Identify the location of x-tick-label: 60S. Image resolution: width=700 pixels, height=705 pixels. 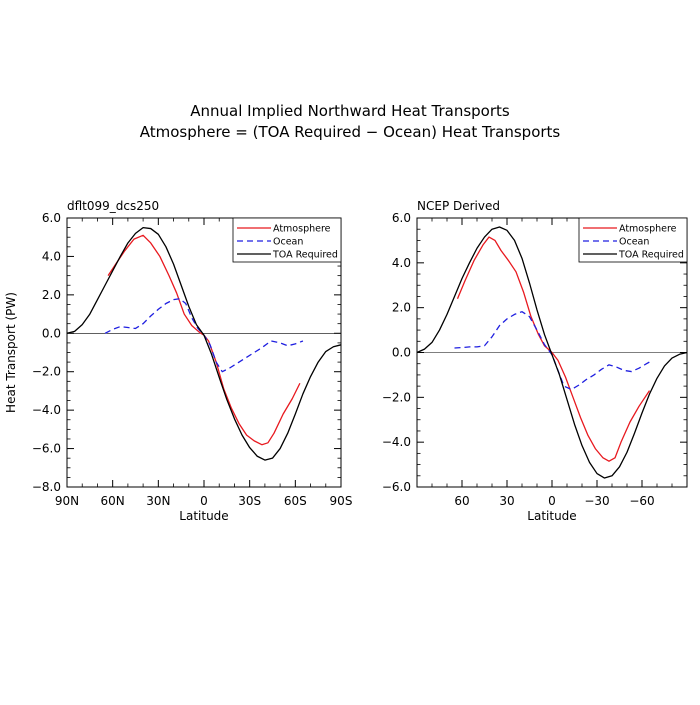
(295, 501).